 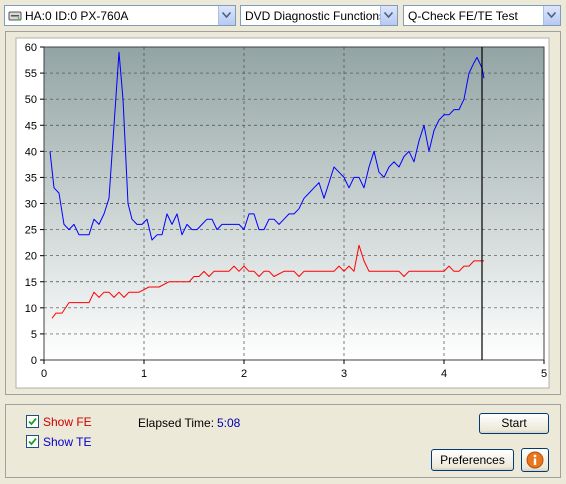 I want to click on y-tick-label: 60, so click(x=31, y=48).